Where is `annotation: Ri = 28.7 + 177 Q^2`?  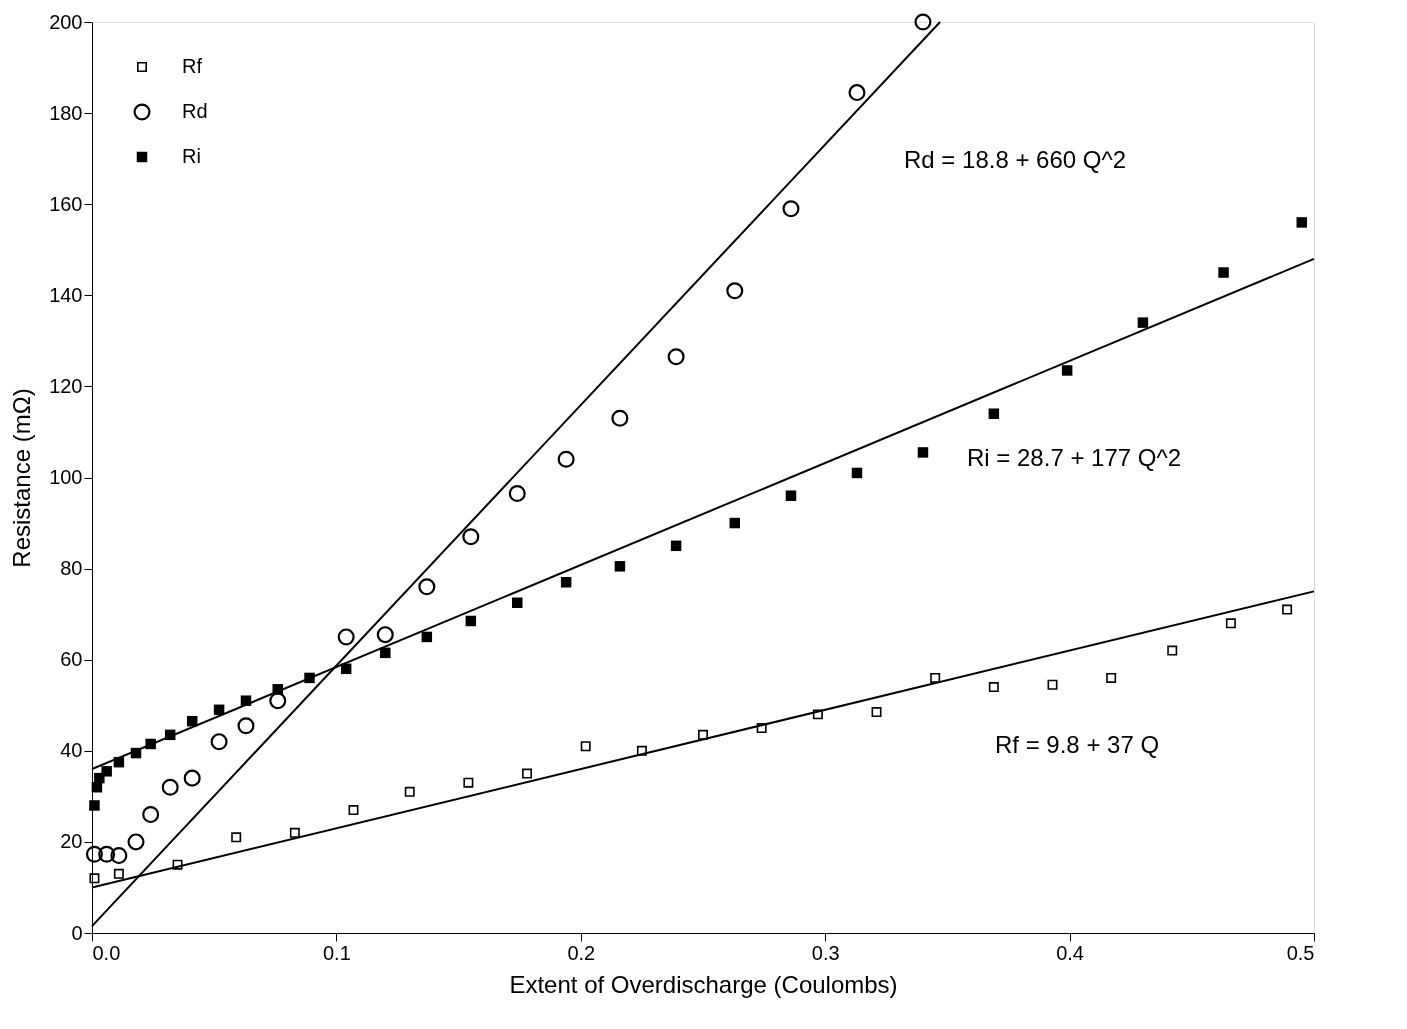
annotation: Ri = 28.7 + 177 Q^2 is located at coordinates (1074, 457).